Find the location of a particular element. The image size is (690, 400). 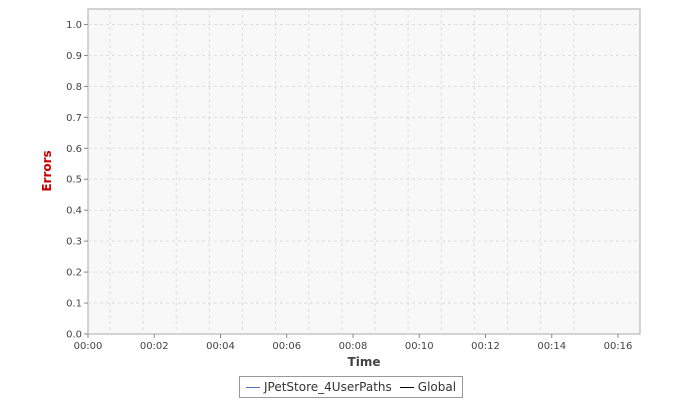

x-tick-label: 00:12 is located at coordinates (485, 346).